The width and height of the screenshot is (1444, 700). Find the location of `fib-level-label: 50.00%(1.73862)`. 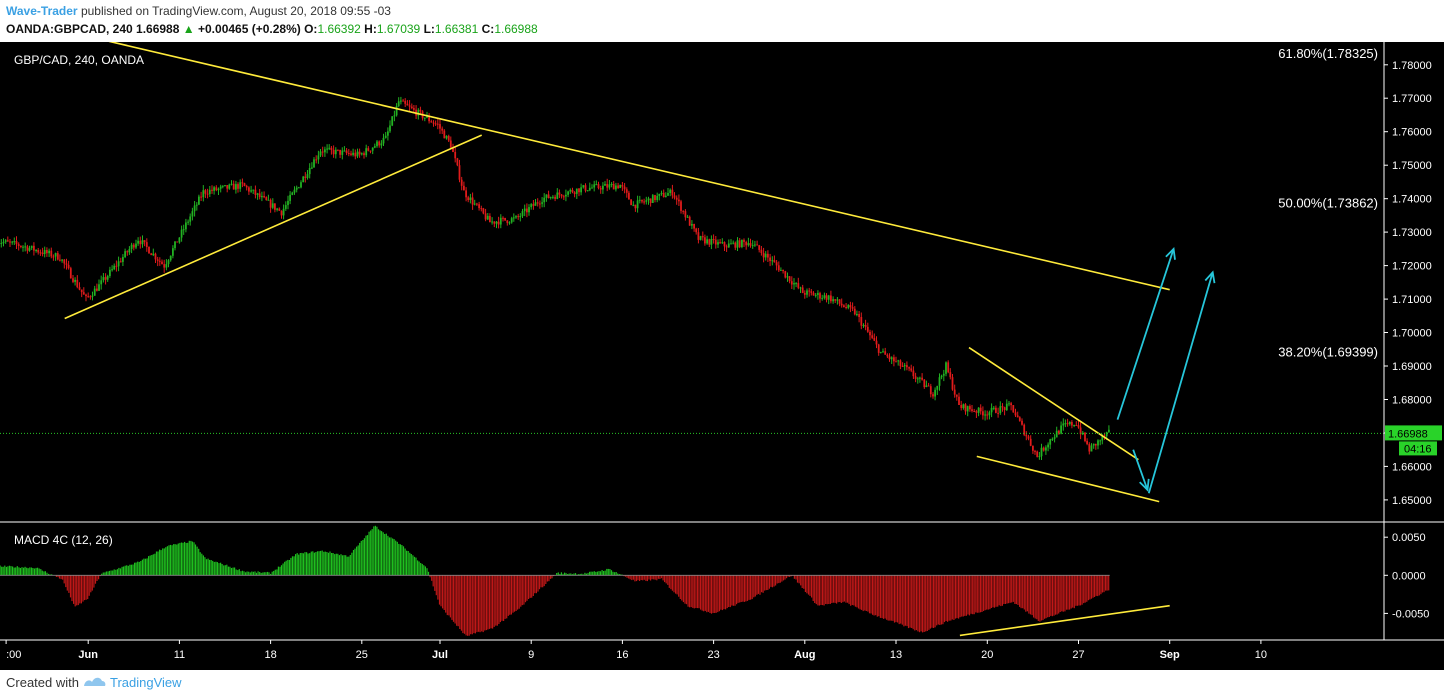

fib-level-label: 50.00%(1.73862) is located at coordinates (1328, 202).